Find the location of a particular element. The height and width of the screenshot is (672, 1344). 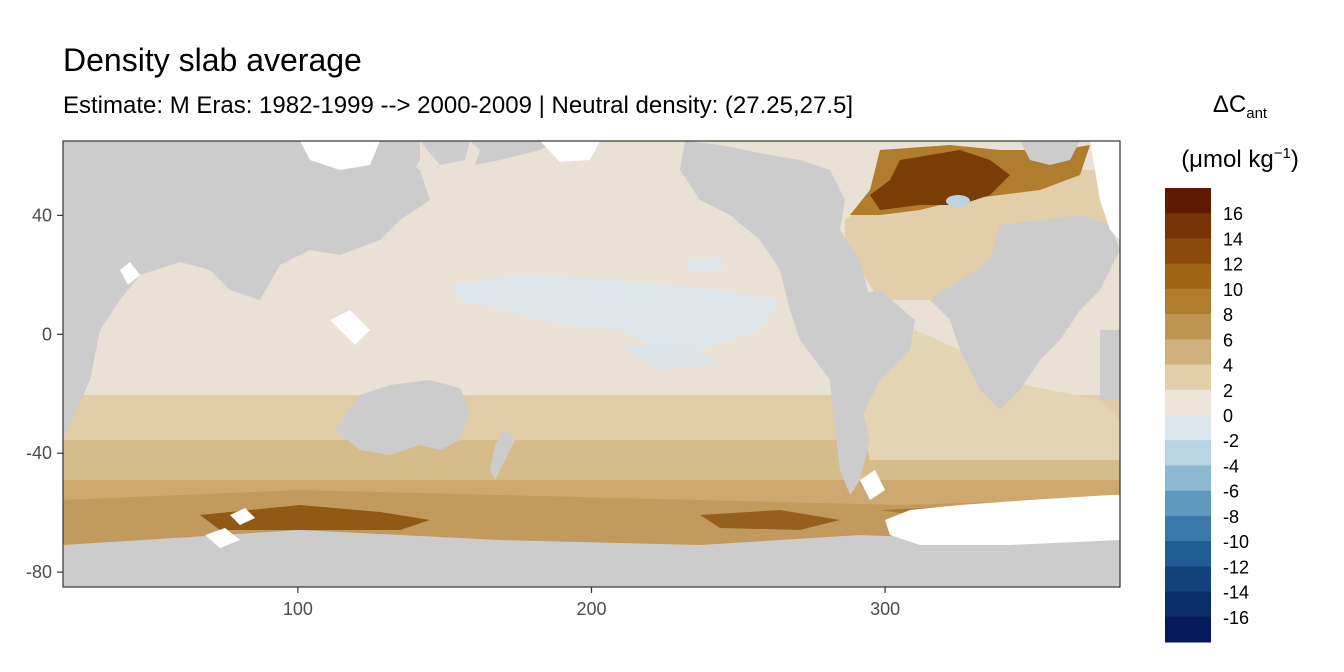

legend-label: 2 is located at coordinates (1228, 391).